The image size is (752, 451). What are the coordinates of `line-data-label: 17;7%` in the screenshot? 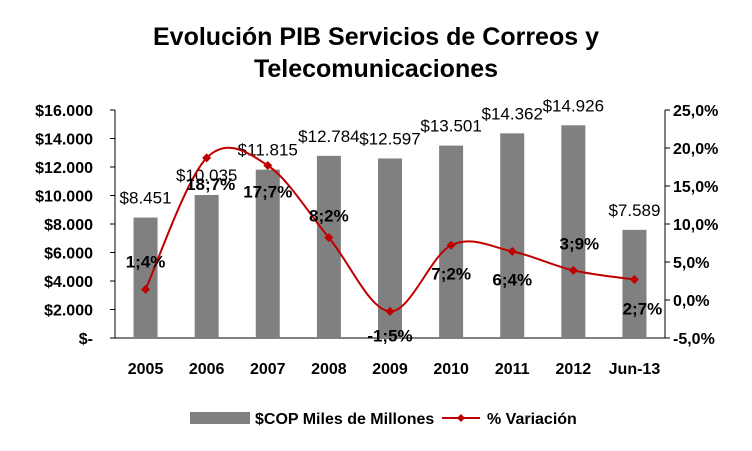 It's located at (267, 191).